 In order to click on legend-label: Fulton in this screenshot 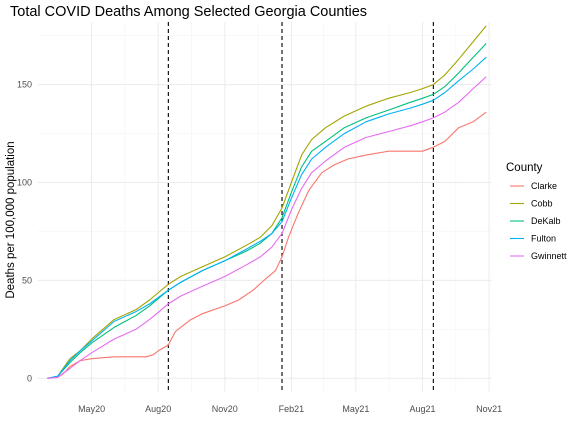, I will do `click(543, 239)`.